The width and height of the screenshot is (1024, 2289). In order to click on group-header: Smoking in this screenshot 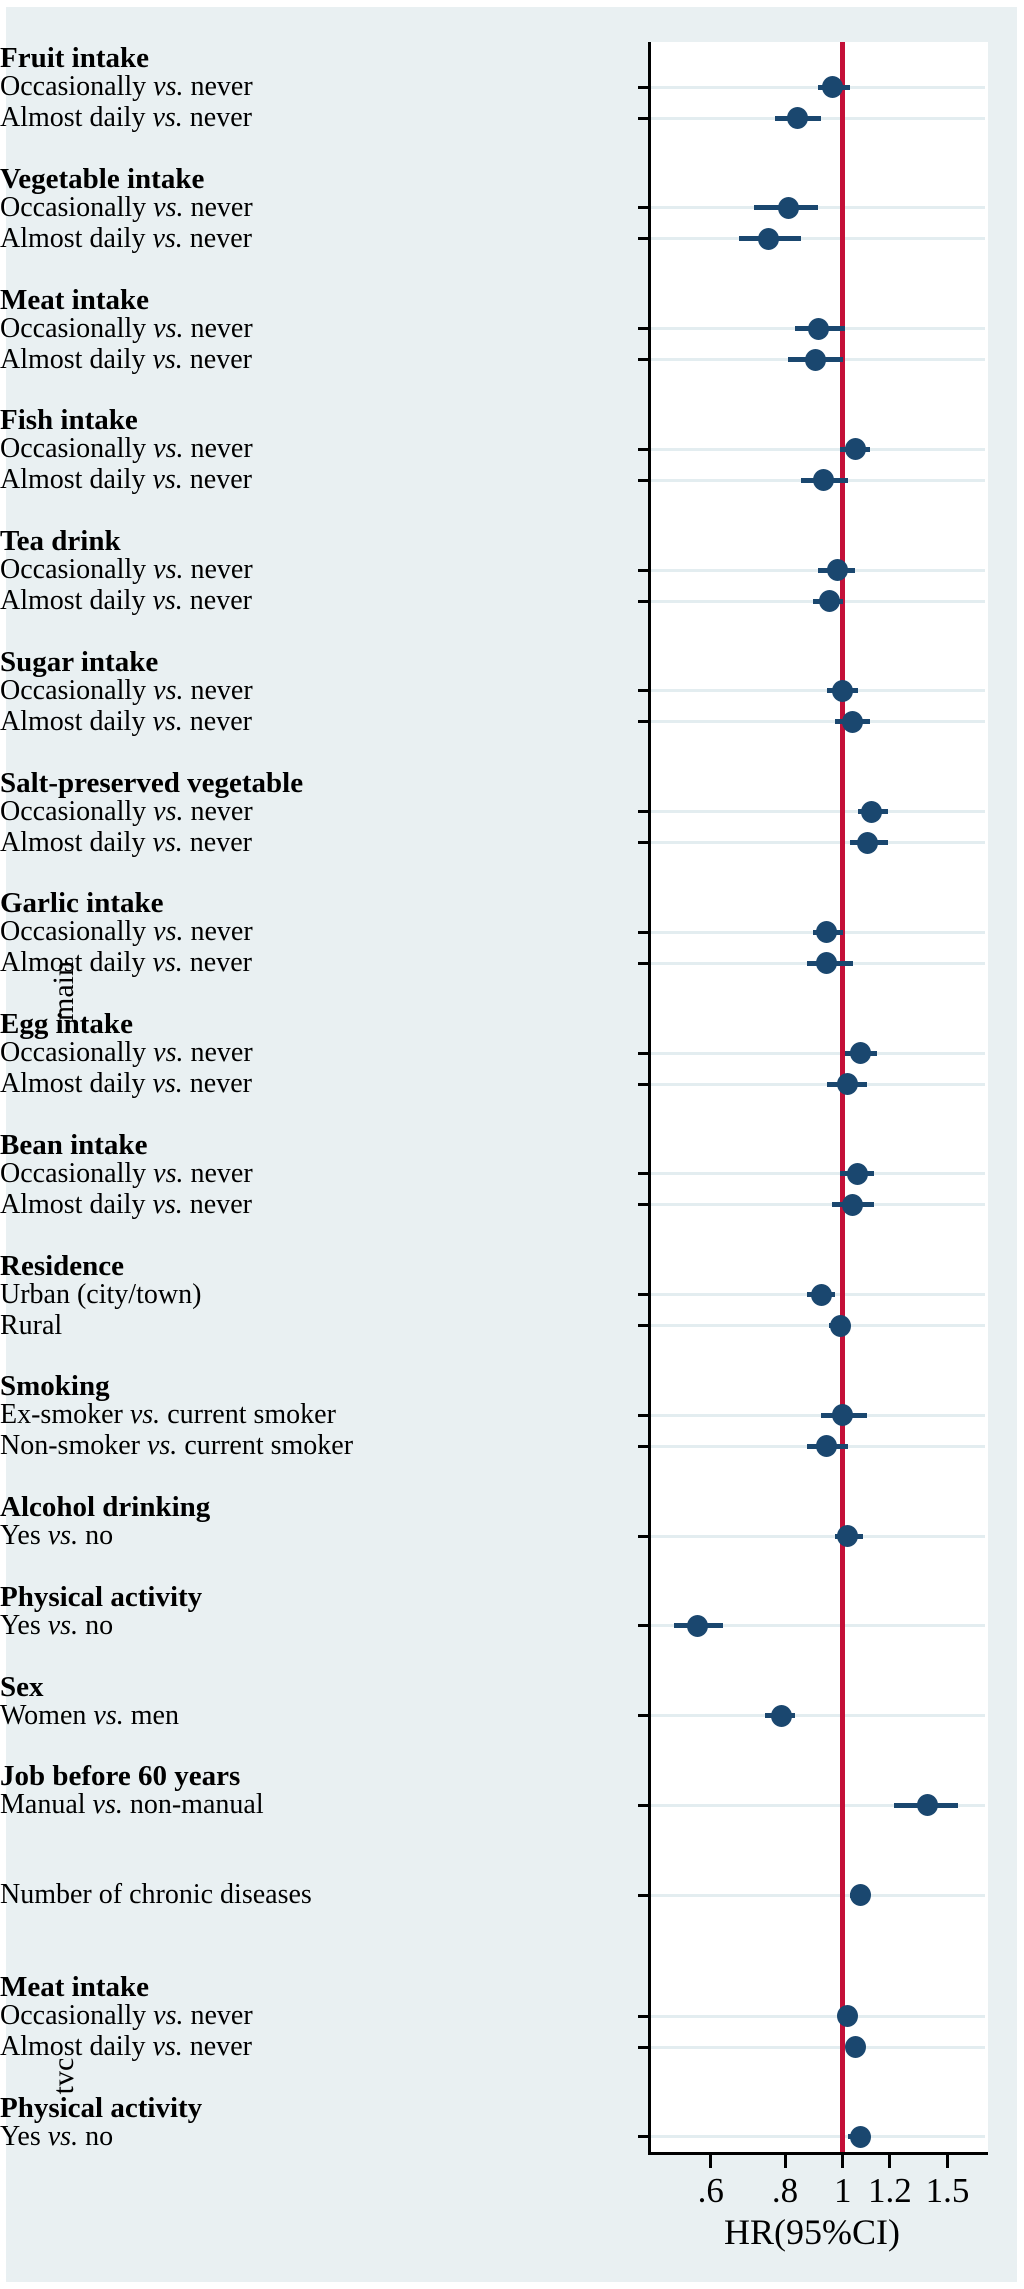, I will do `click(55, 1386)`.